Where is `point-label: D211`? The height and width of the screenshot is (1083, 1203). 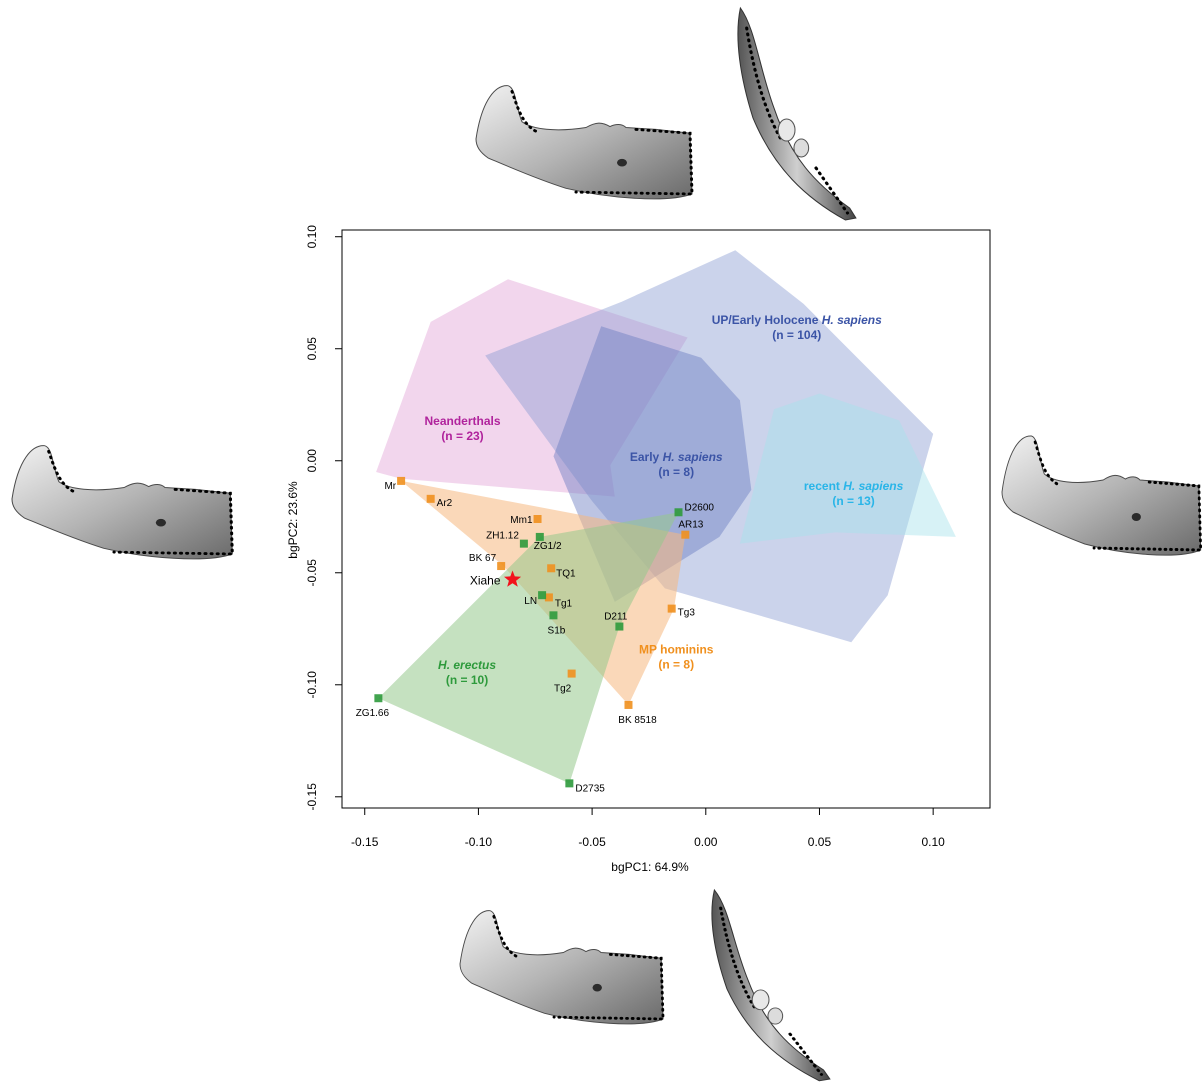 point-label: D211 is located at coordinates (616, 617).